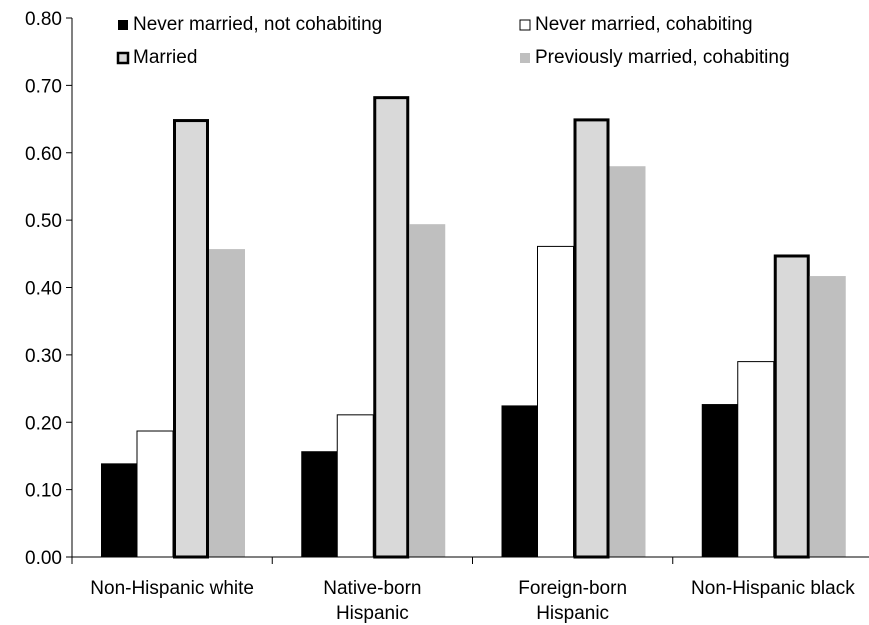 The width and height of the screenshot is (869, 625). I want to click on legend-label-4: Previously married, cohabiting, so click(662, 57).